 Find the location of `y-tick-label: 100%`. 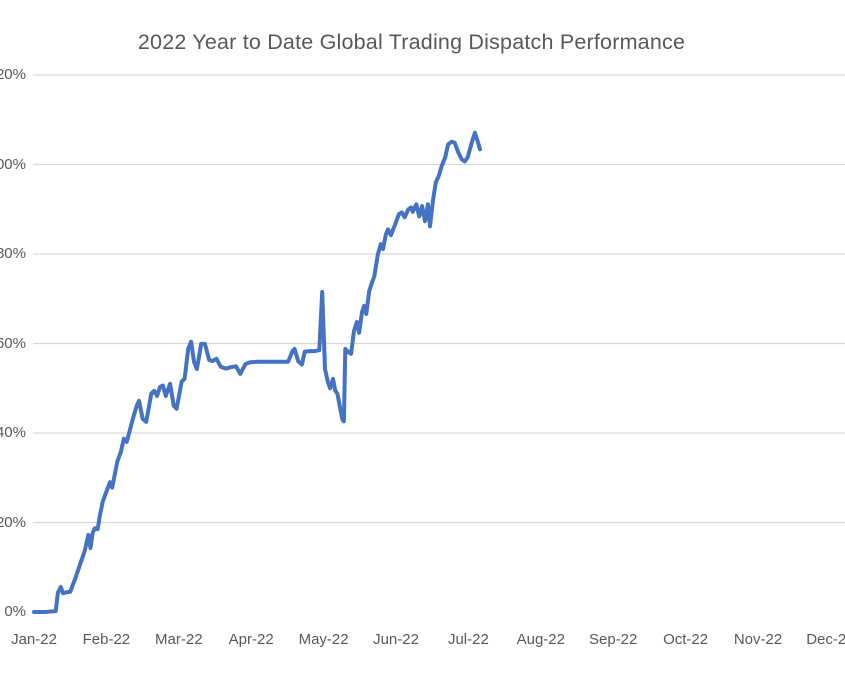

y-tick-label: 100% is located at coordinates (13, 164).